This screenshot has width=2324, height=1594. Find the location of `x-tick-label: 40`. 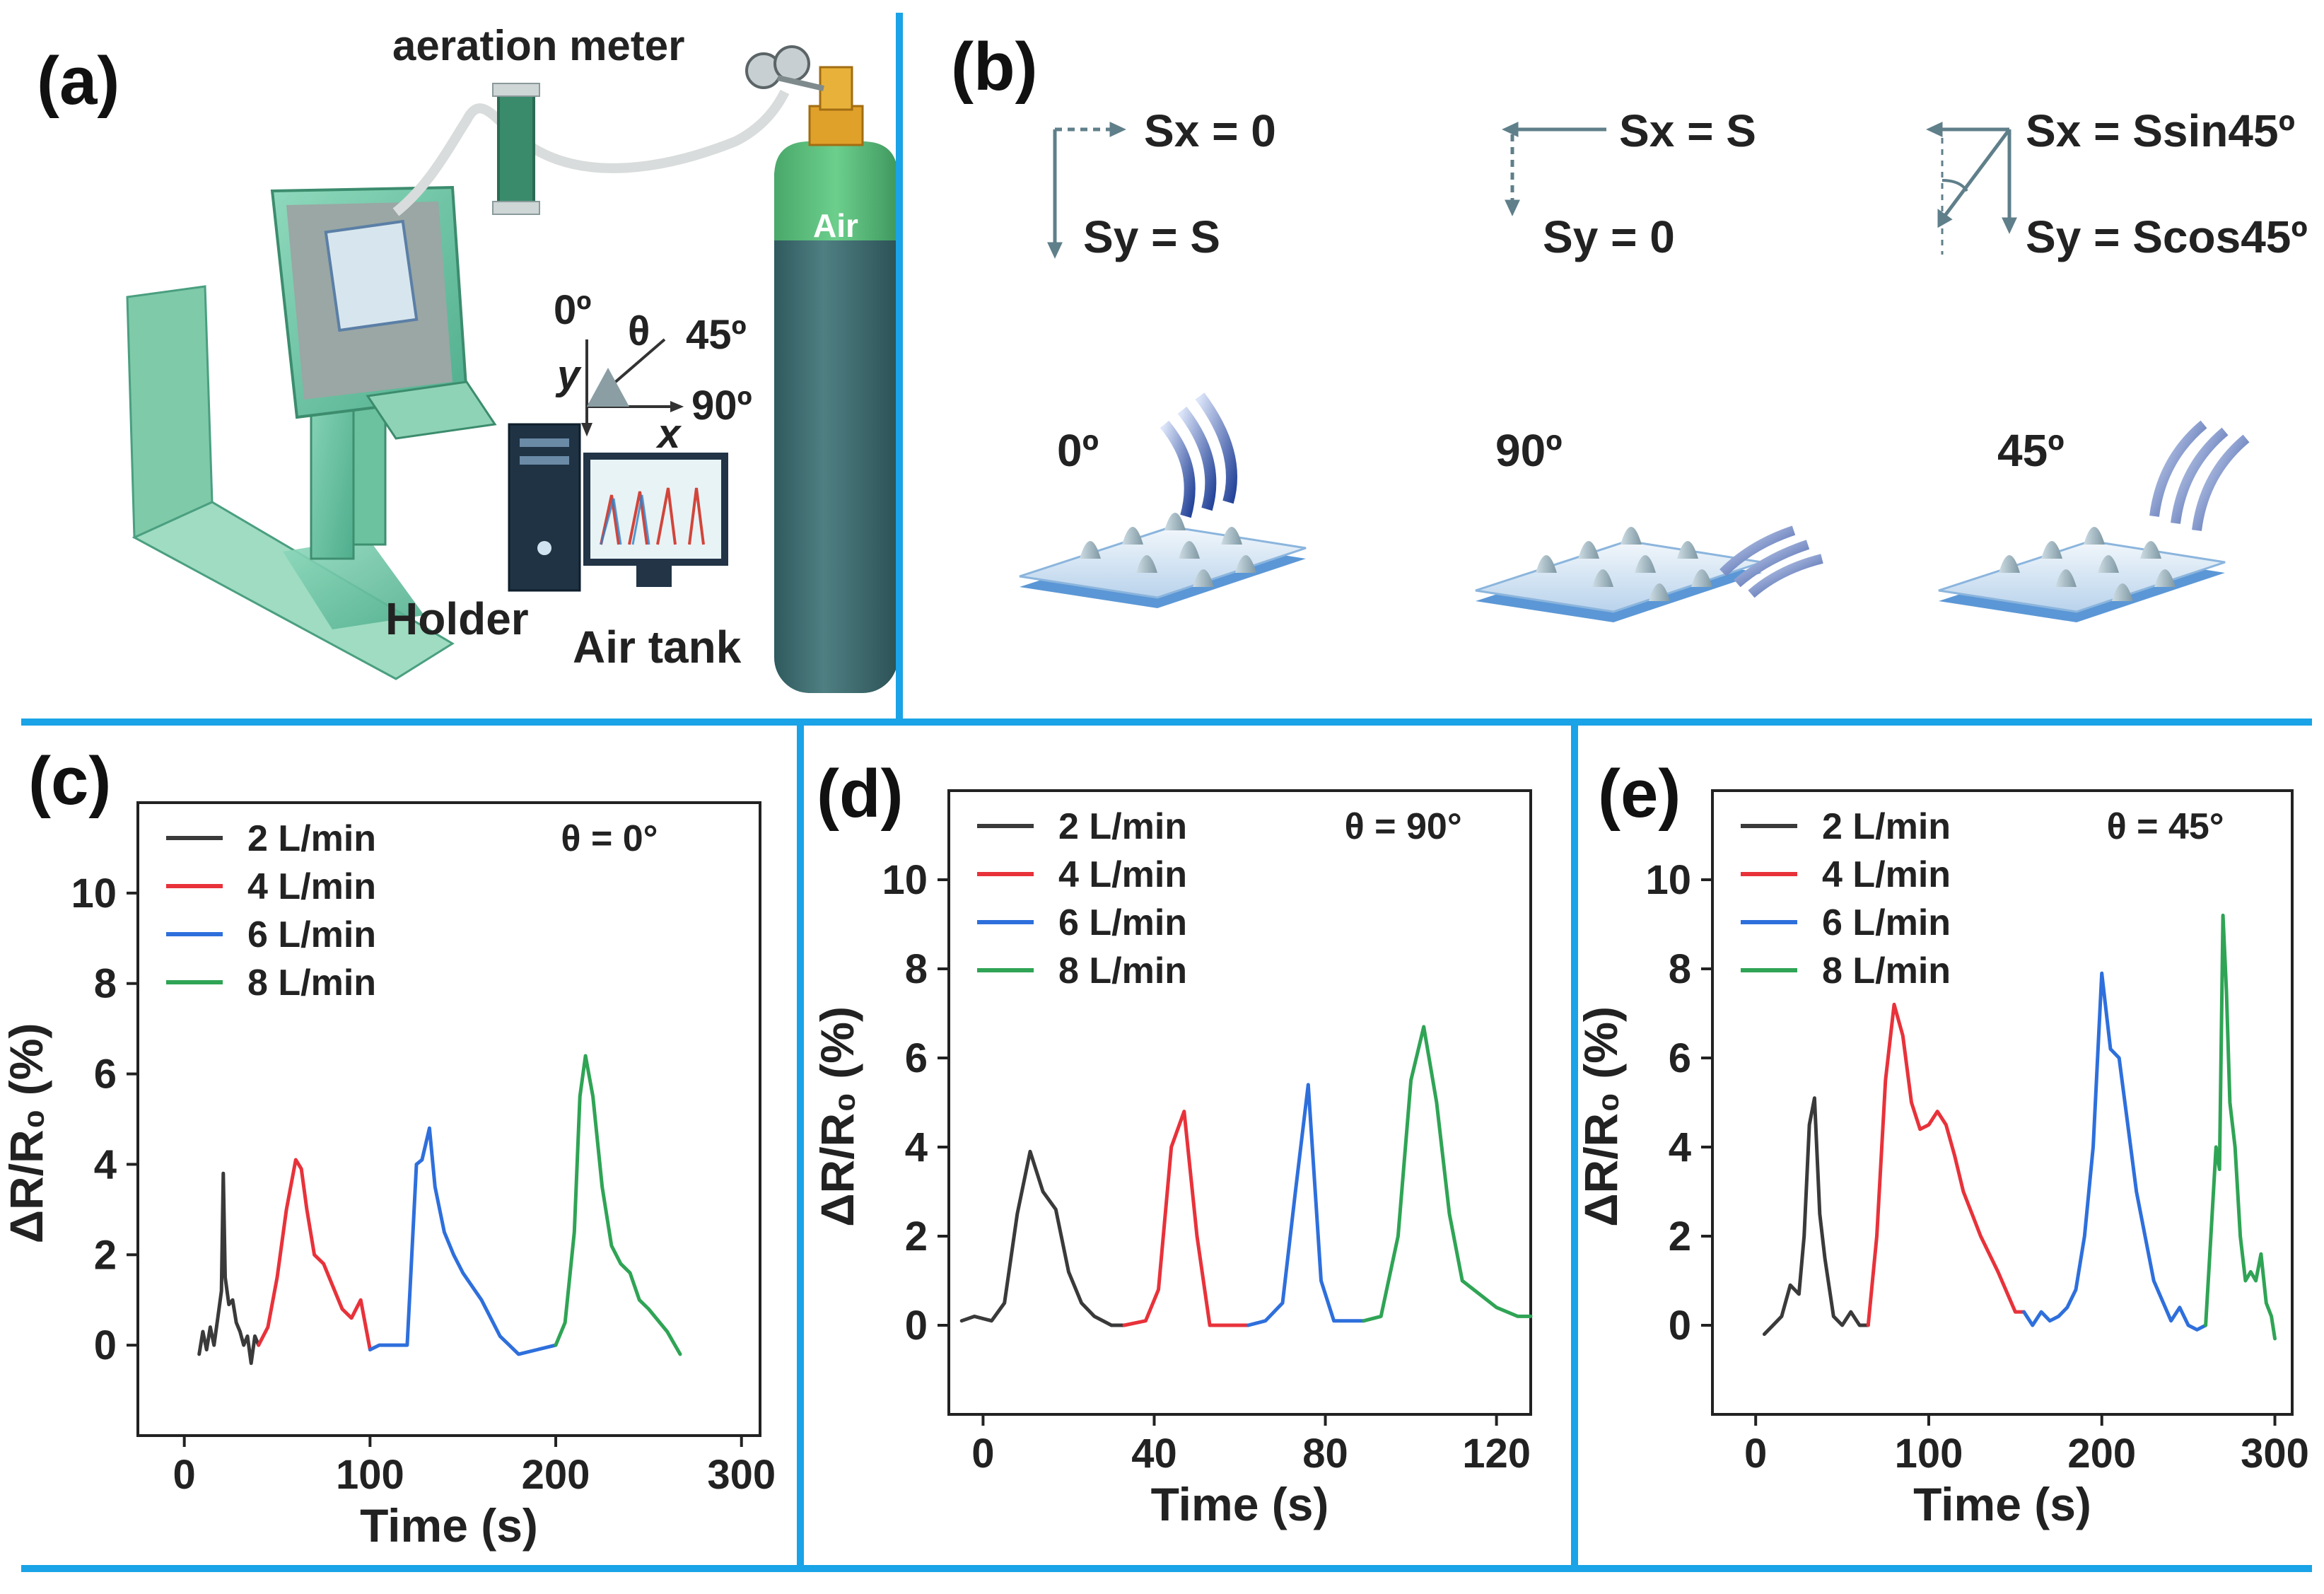

x-tick-label: 40 is located at coordinates (1154, 1454).